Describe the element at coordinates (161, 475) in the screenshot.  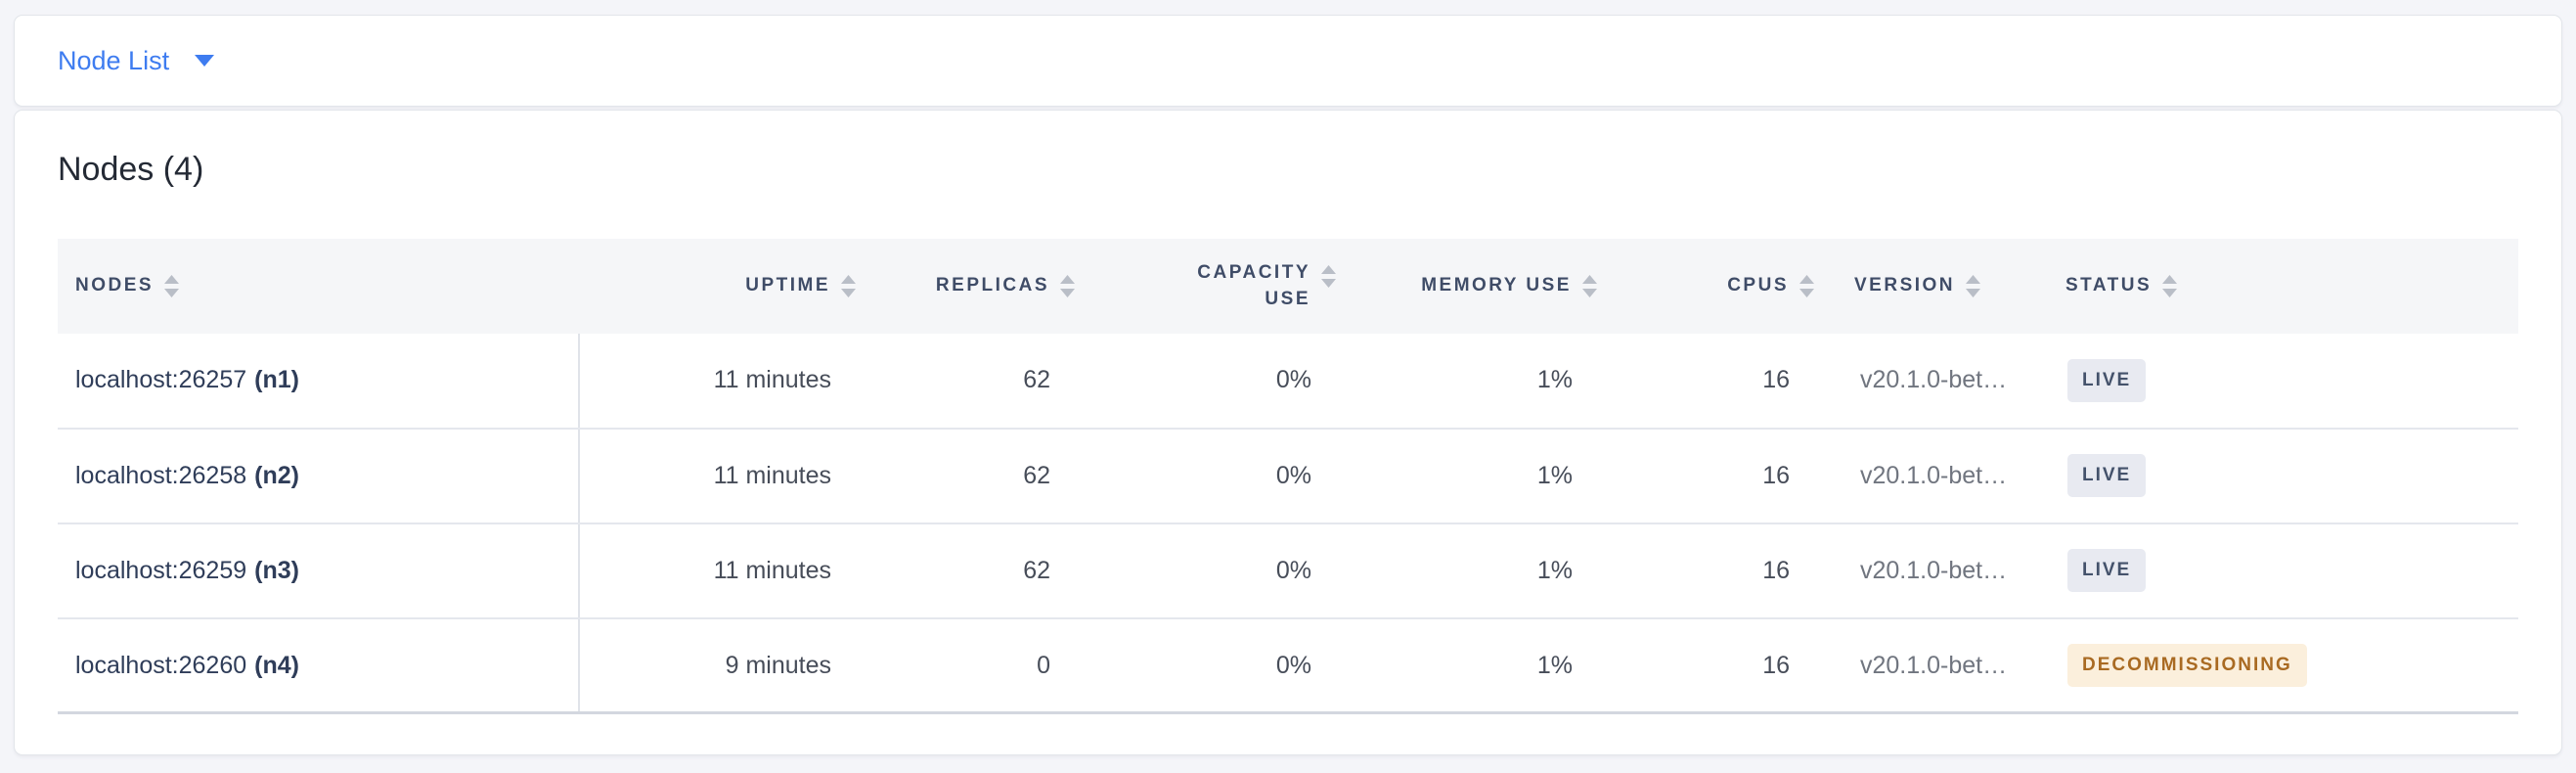
I see `node-address: localhost:26258` at that location.